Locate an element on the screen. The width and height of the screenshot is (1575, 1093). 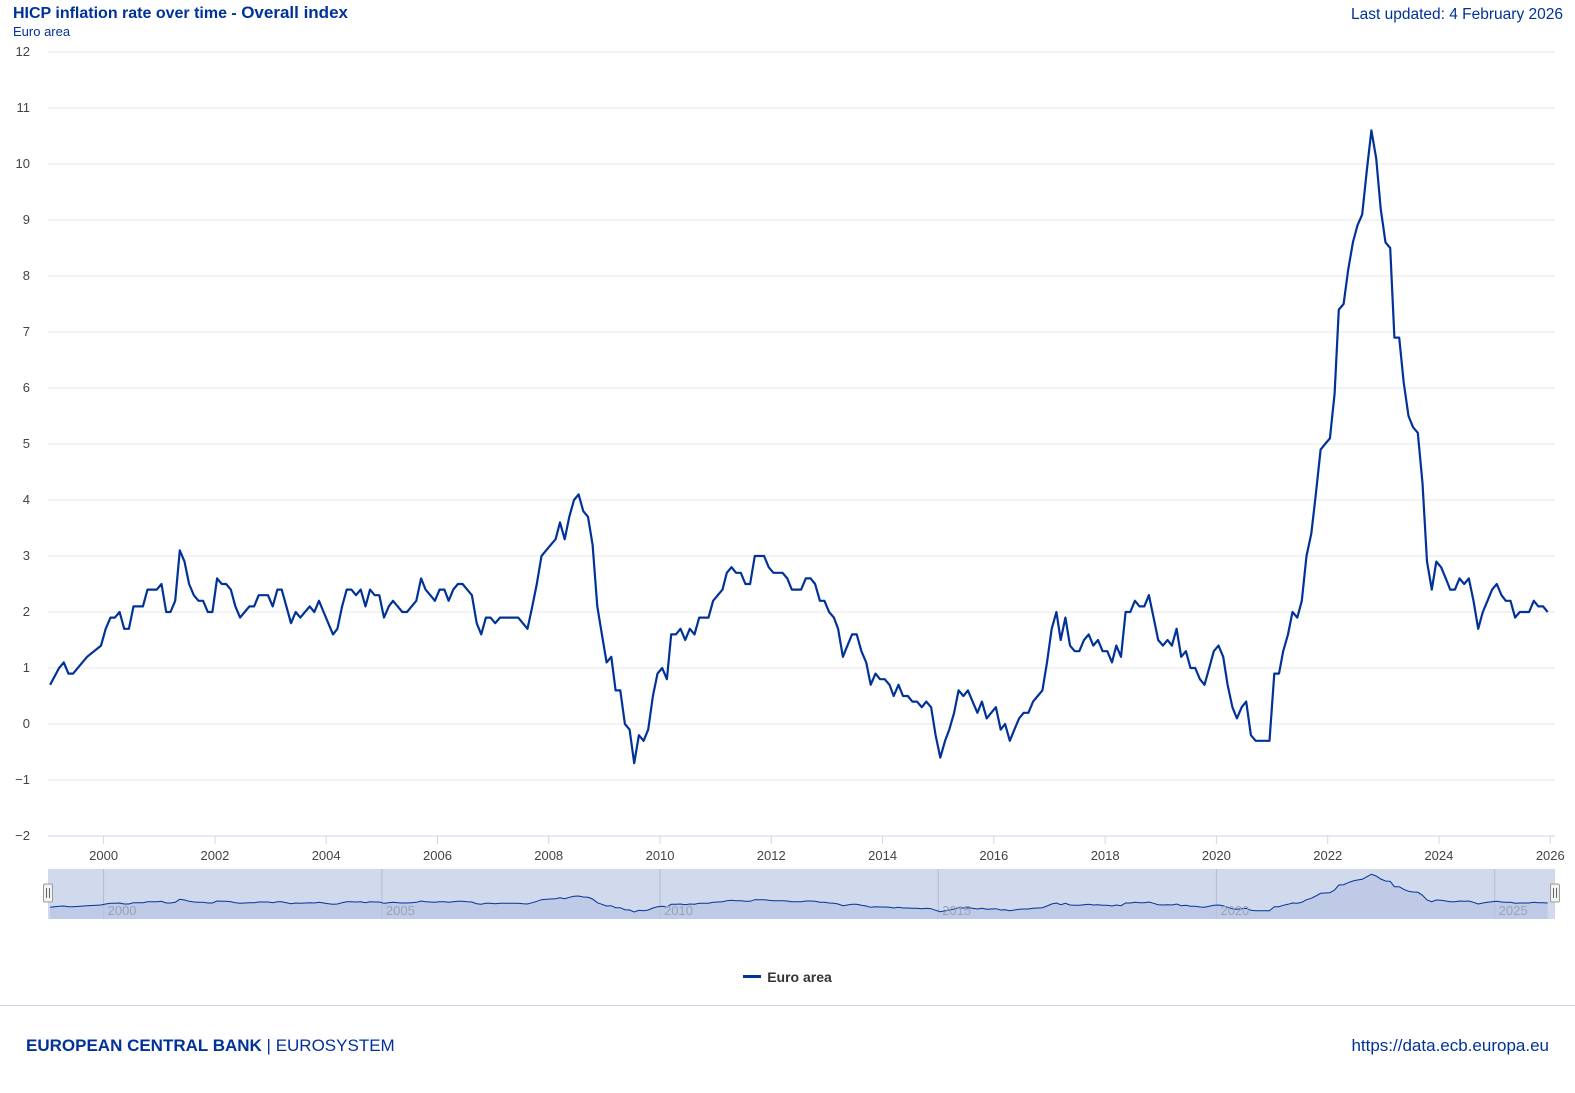
x-tick-label: 2018 is located at coordinates (1105, 855).